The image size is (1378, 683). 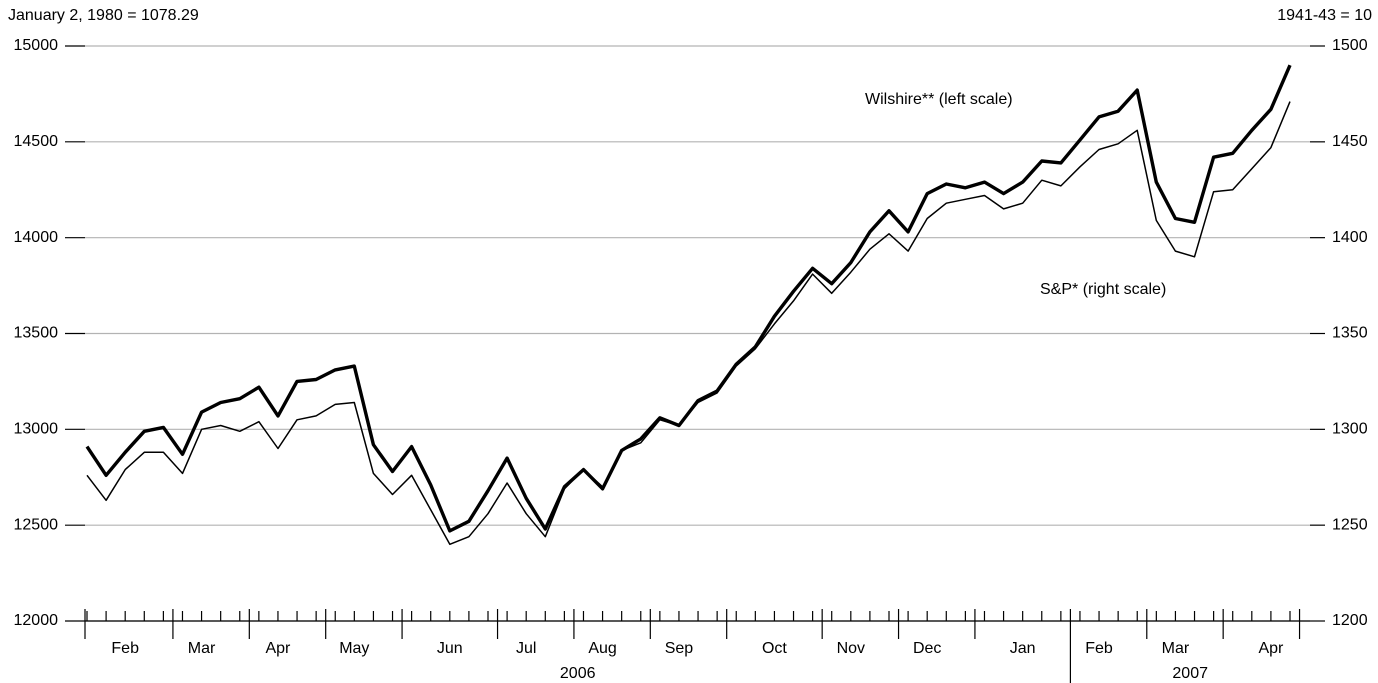 What do you see at coordinates (1103, 289) in the screenshot?
I see `series-label: S&P* (right scale)` at bounding box center [1103, 289].